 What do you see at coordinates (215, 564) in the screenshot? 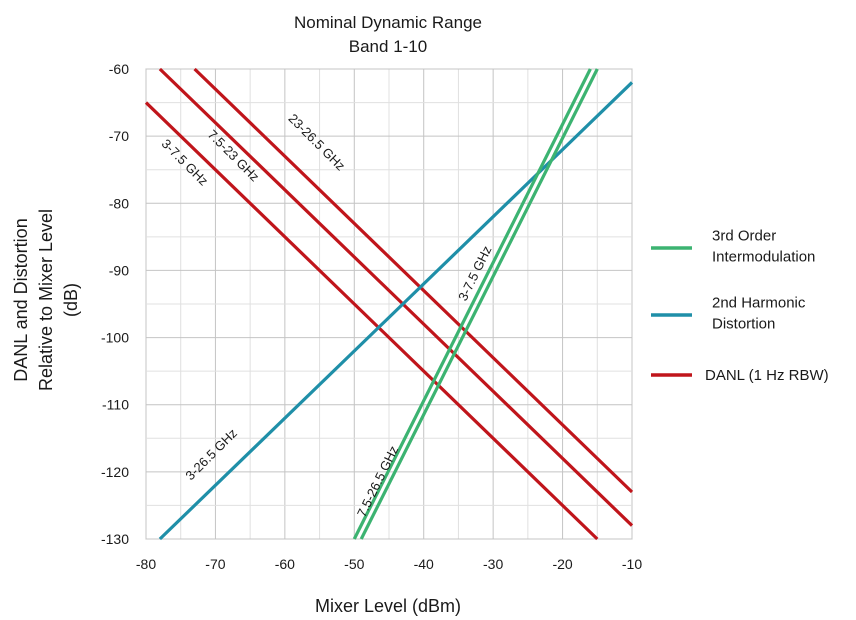
I see `x-tick-label: -70` at bounding box center [215, 564].